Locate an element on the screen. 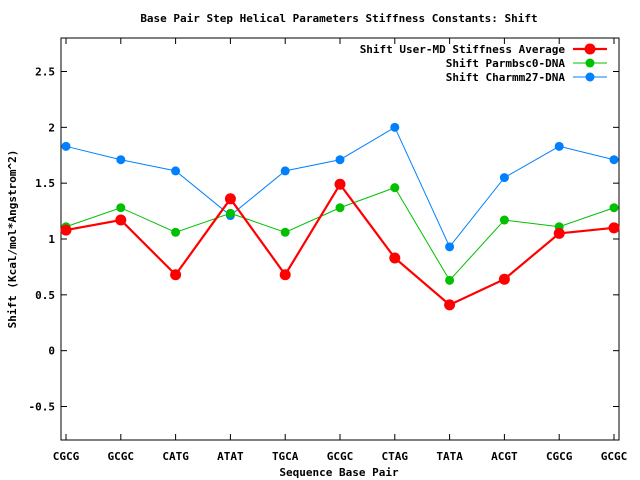 The width and height of the screenshot is (640, 480). x-tick-label: CATG is located at coordinates (175, 456).